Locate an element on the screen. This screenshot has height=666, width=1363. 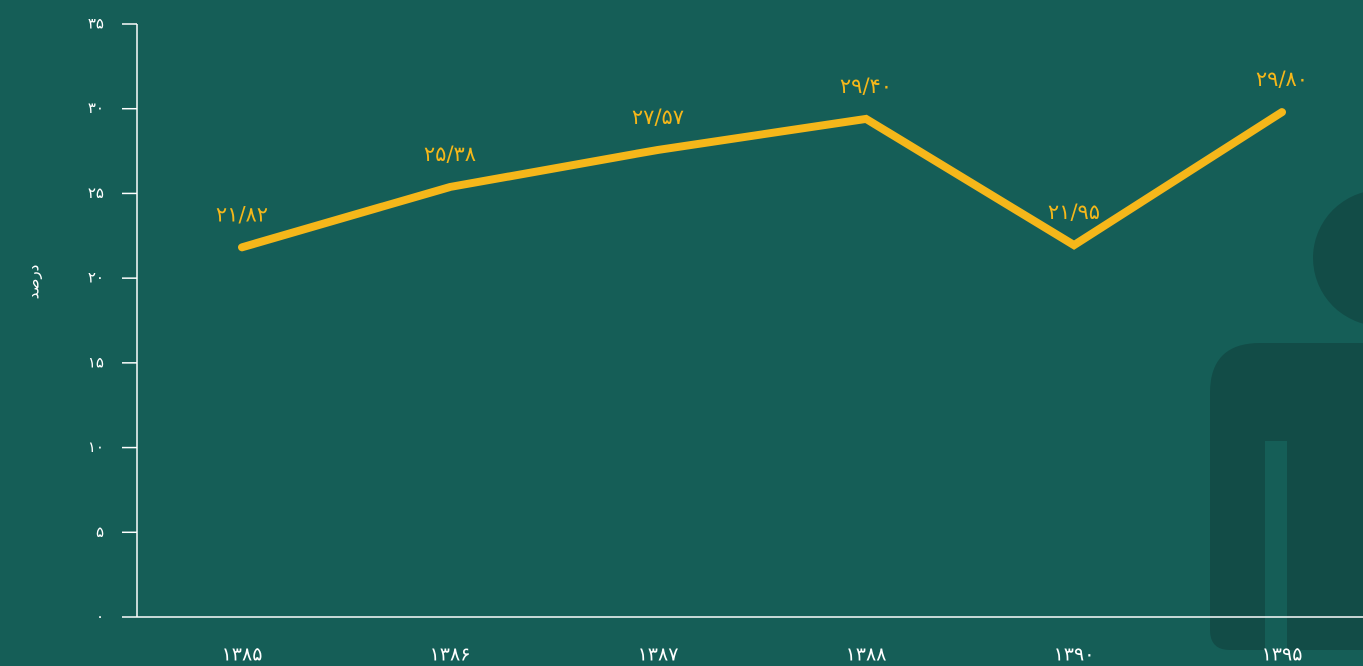
x-tick-label: ۱۳۸۶ is located at coordinates (450, 655).